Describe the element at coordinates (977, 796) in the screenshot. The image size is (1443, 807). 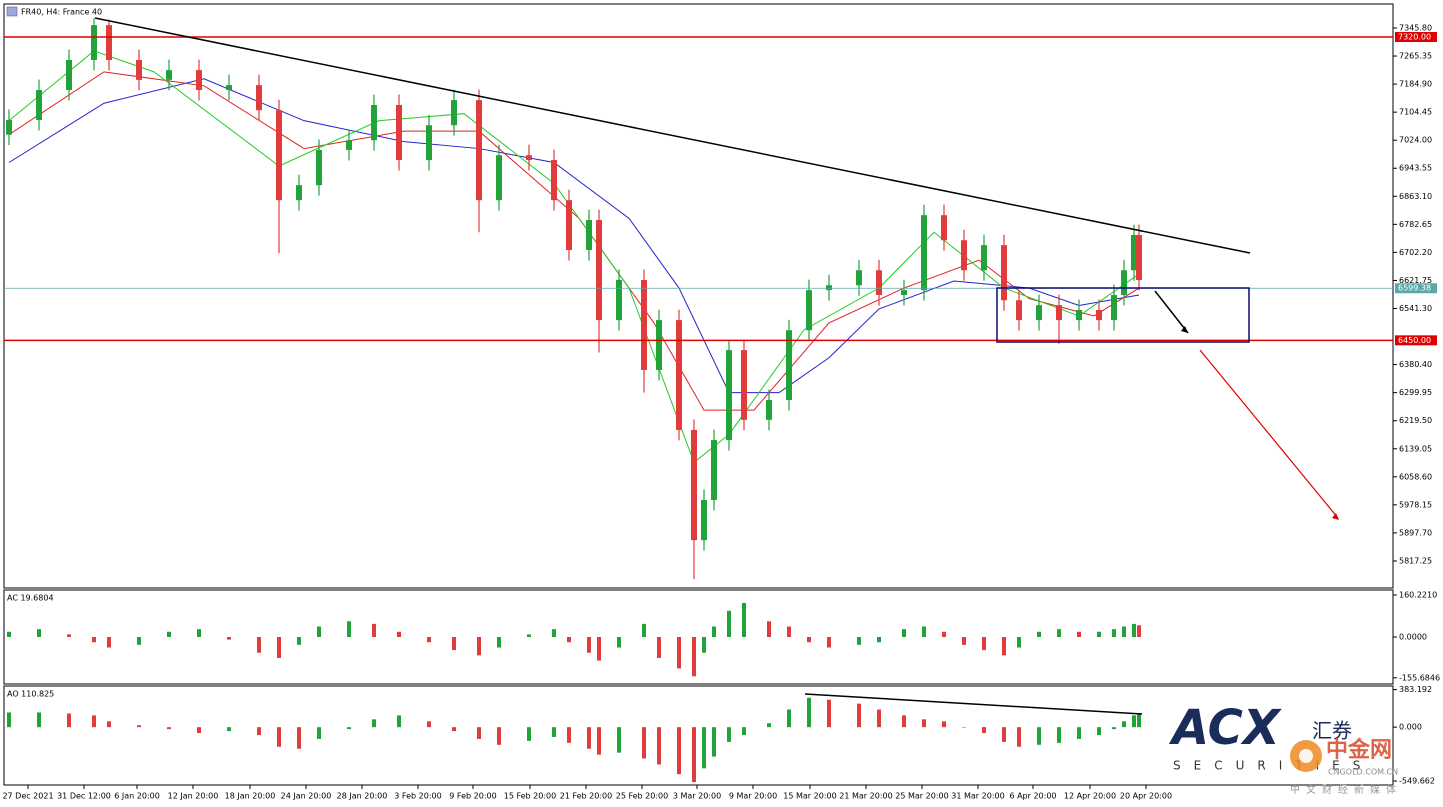
I see `x-tick-label: 31 Mar 20:00` at that location.